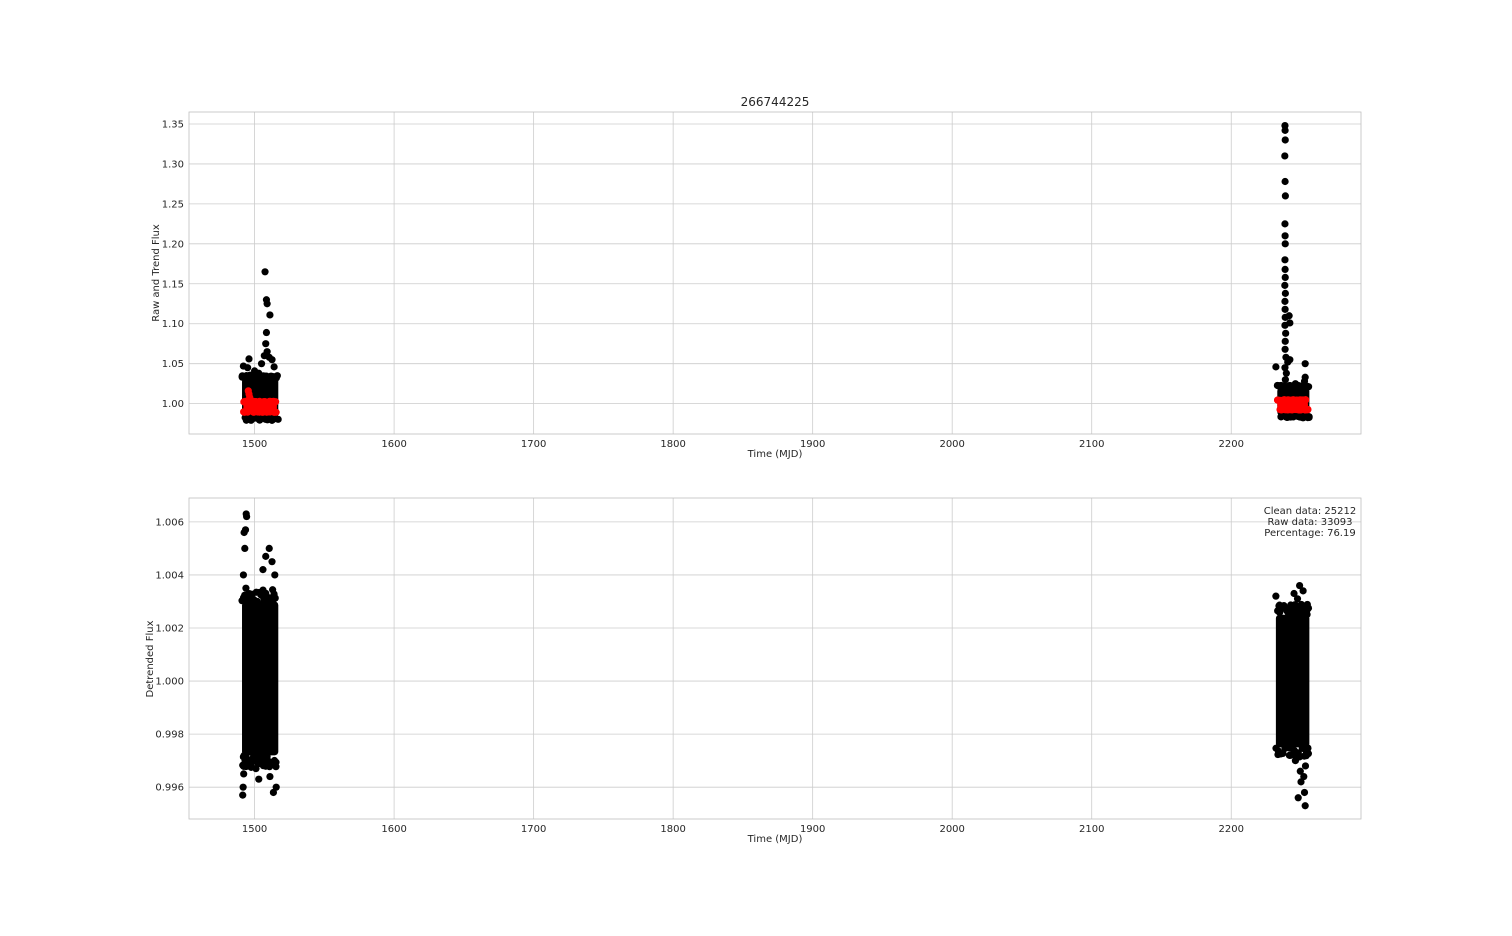 The image size is (1512, 936). I want to click on x-tick-label: 1700, so click(533, 829).